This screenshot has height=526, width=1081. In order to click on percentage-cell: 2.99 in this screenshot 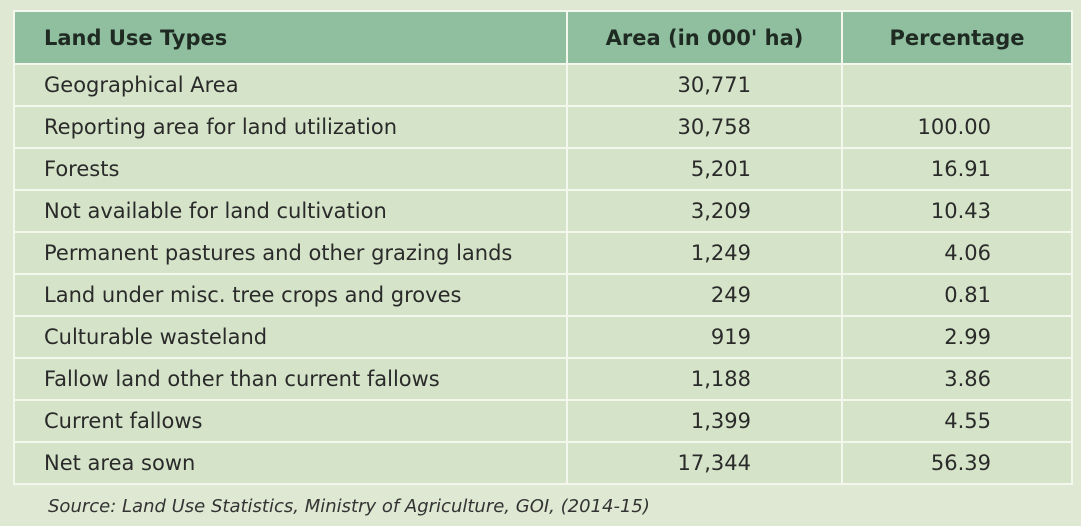, I will do `click(957, 337)`.